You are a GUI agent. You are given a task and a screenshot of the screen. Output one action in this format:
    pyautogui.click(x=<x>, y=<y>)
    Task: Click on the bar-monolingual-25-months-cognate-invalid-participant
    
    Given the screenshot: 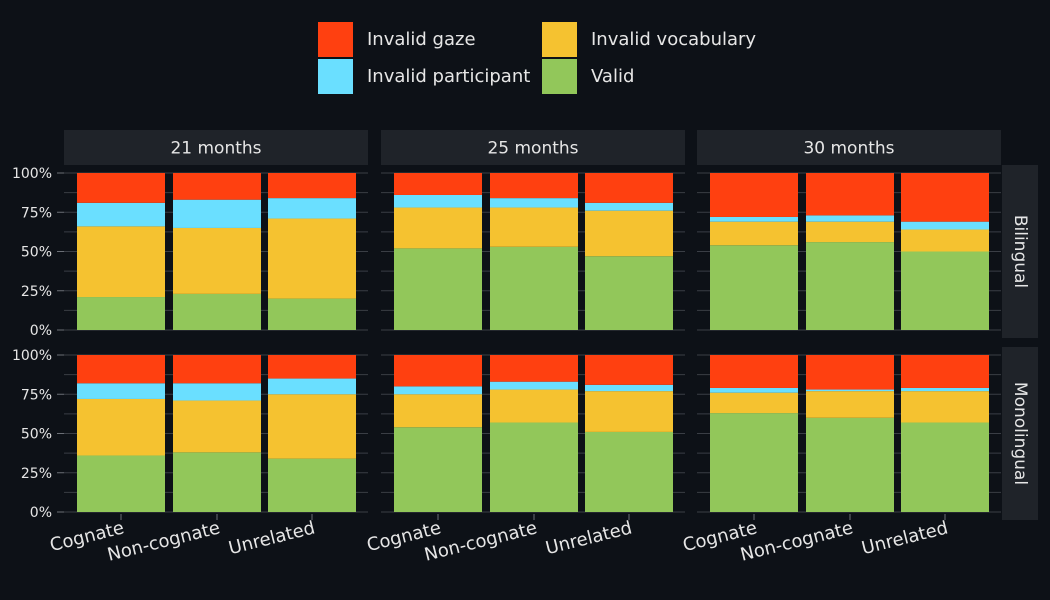 What is the action you would take?
    pyautogui.click(x=438, y=390)
    